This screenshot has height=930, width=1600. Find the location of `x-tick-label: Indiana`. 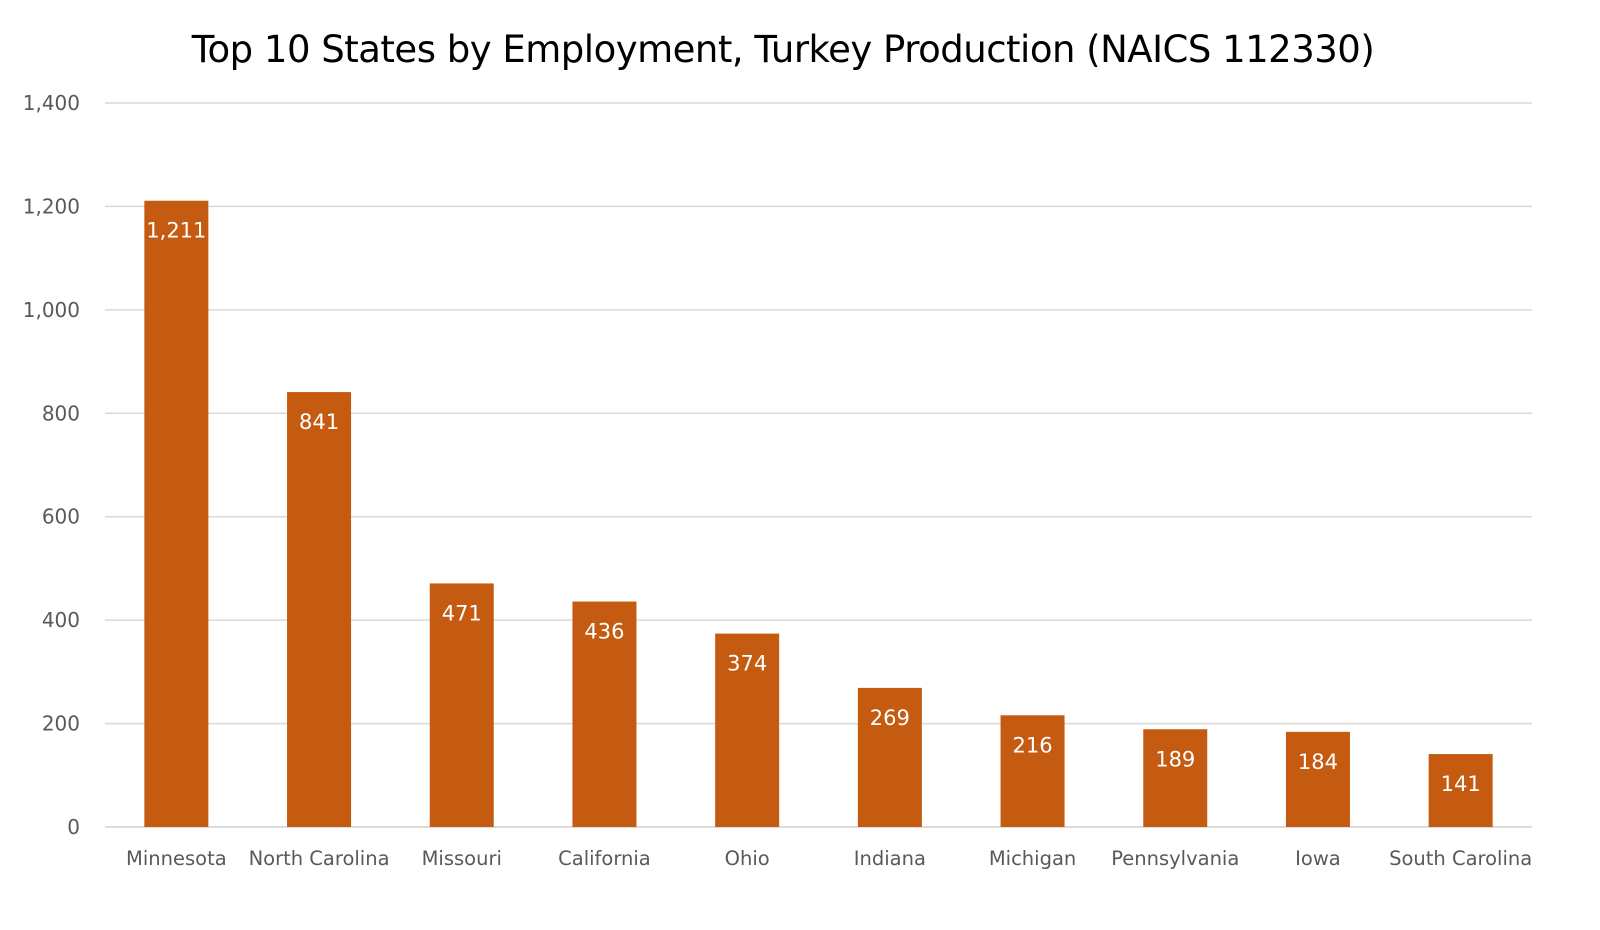

x-tick-label: Indiana is located at coordinates (890, 858).